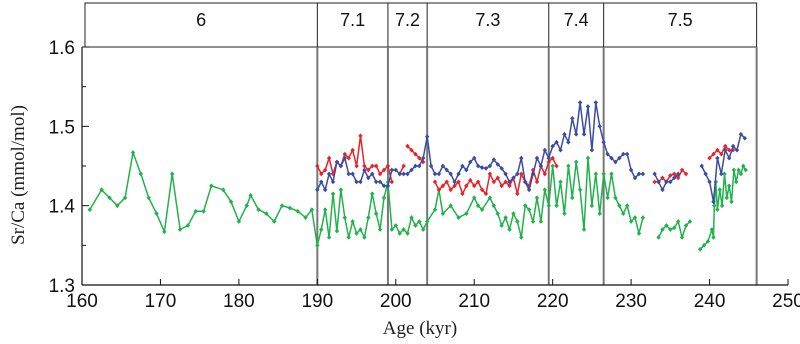 The width and height of the screenshot is (800, 344). I want to click on stage-label: 7.1, so click(352, 20).